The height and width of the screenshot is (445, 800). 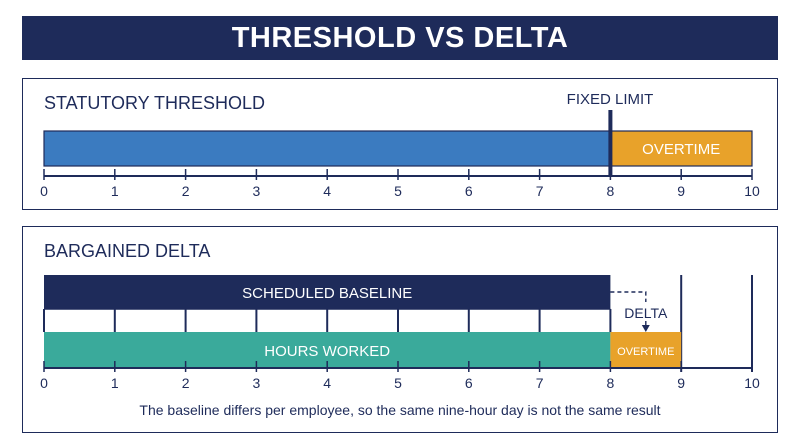 I want to click on bargained-axis: 0 1 2 3 4 5 6 7 8 9 10, so click(x=400, y=376).